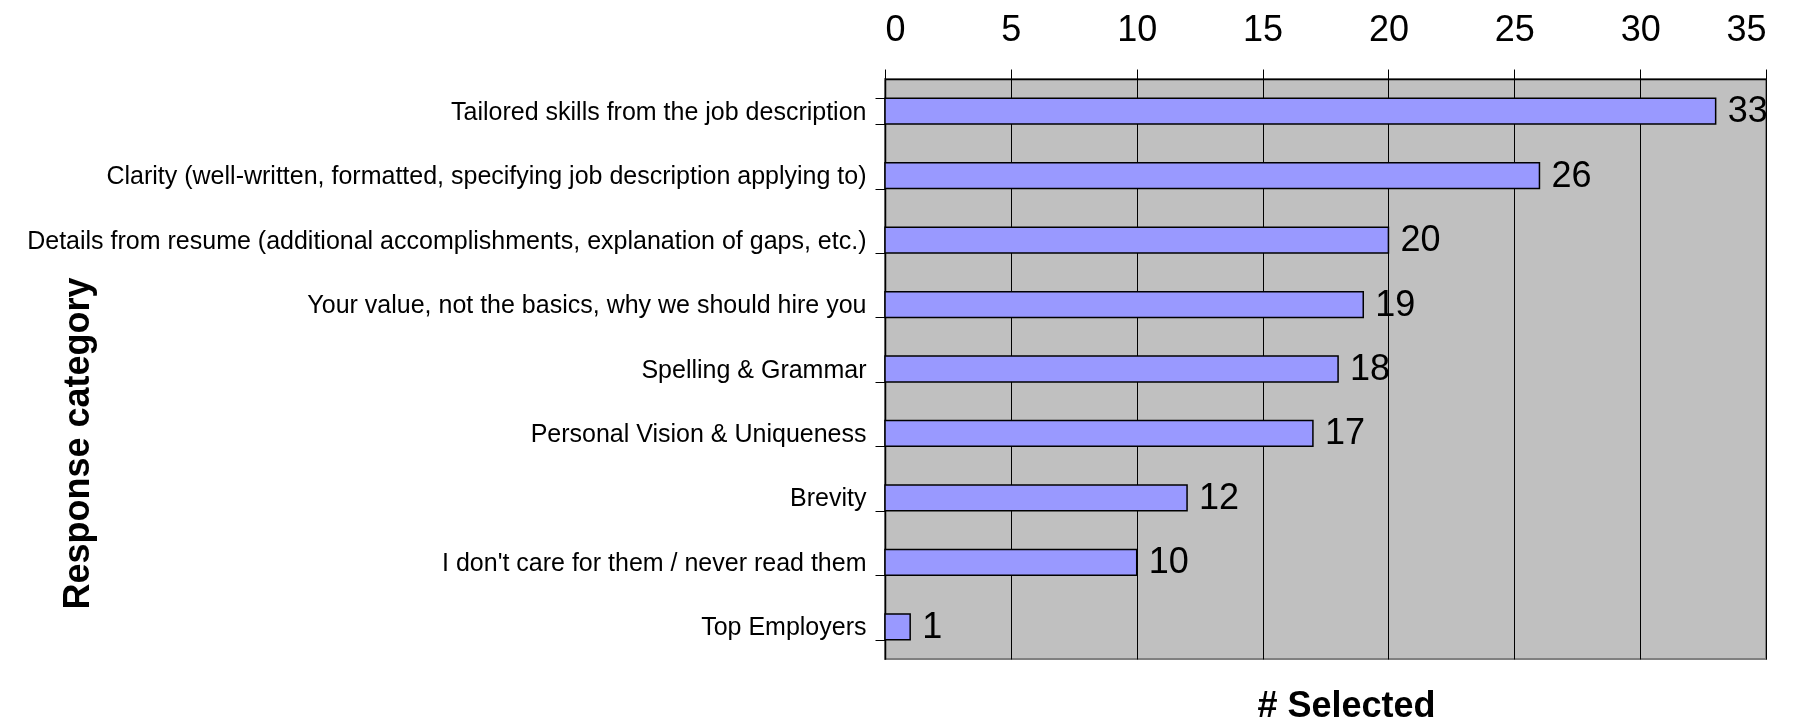 The image size is (1807, 722). Describe the element at coordinates (1137, 28) in the screenshot. I see `x-tick-label: 10` at that location.